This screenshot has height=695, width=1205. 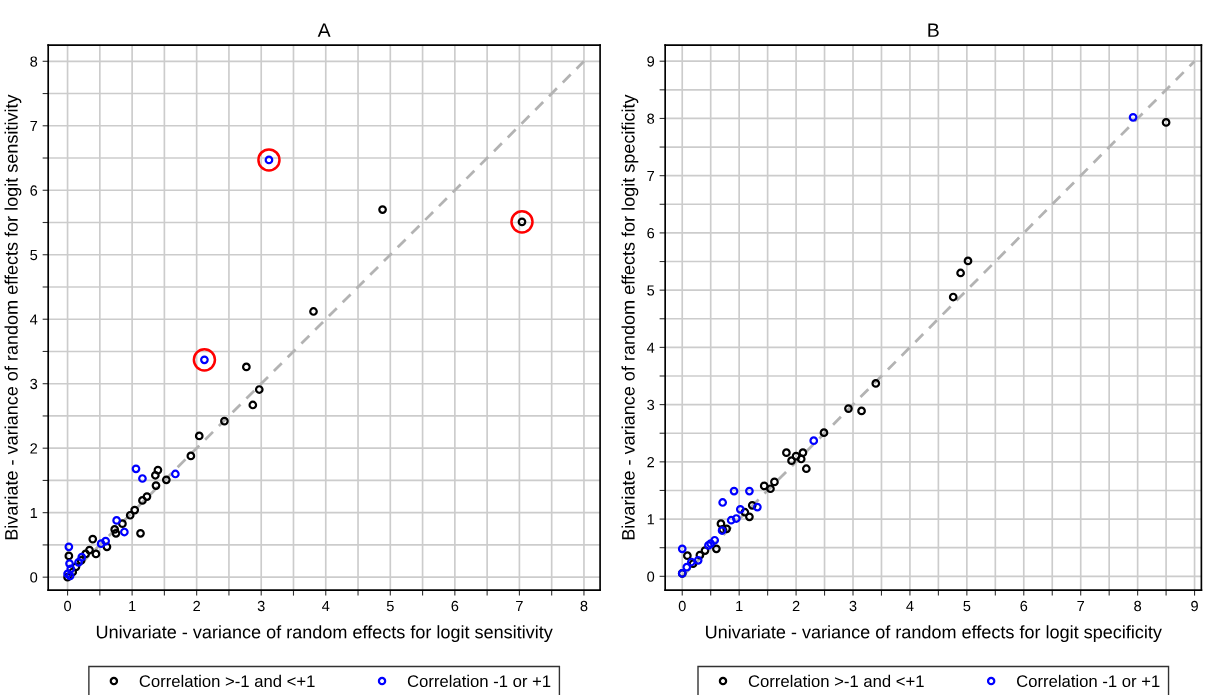 I want to click on y-tick-label: 9, so click(x=651, y=61).